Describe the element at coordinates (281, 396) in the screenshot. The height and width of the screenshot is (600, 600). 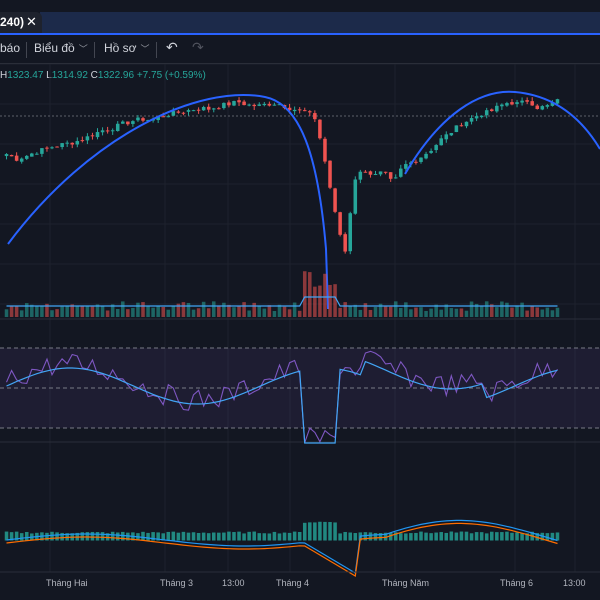
I see `rsi-line` at that location.